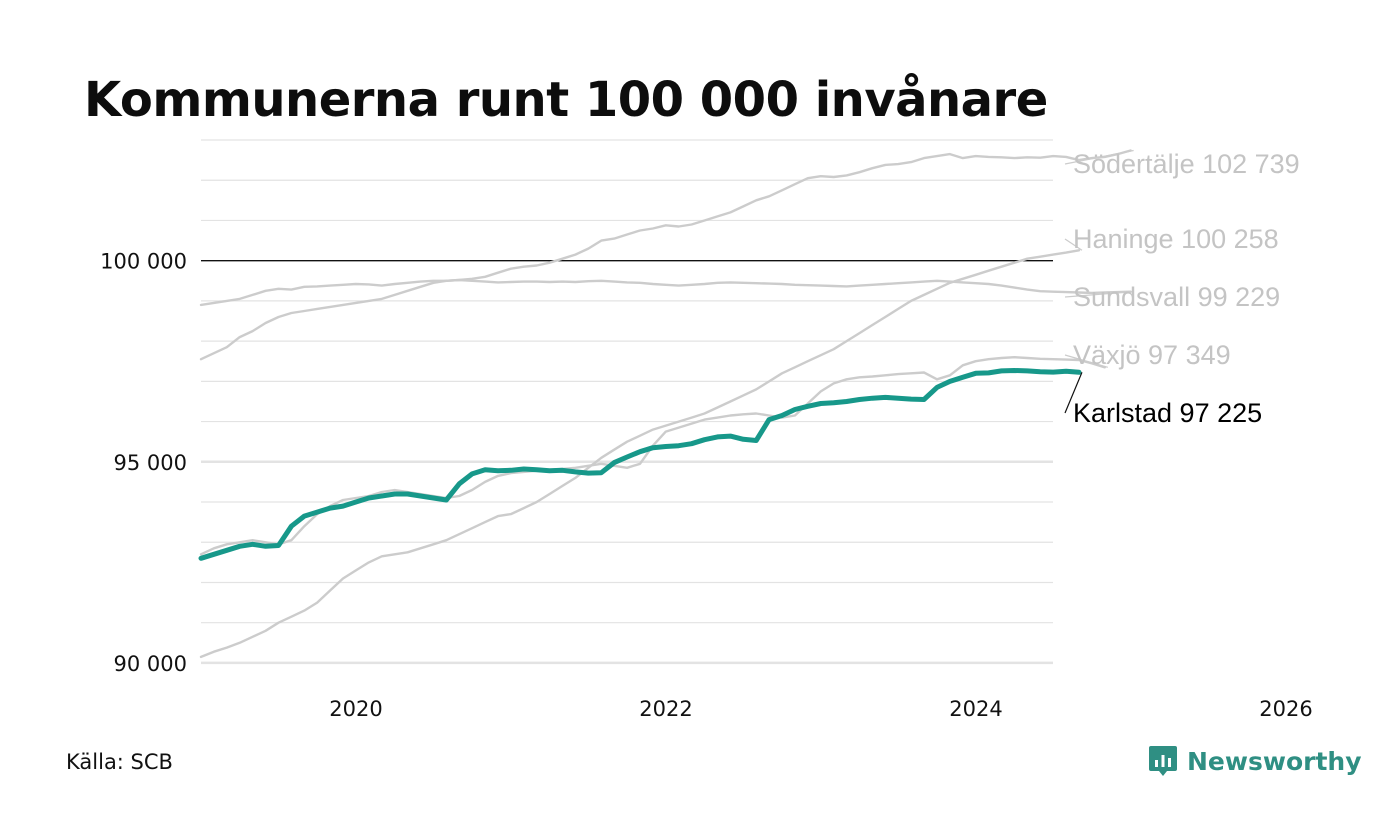 The height and width of the screenshot is (840, 1400). I want to click on series-line-s-dert-lje, so click(665, 228).